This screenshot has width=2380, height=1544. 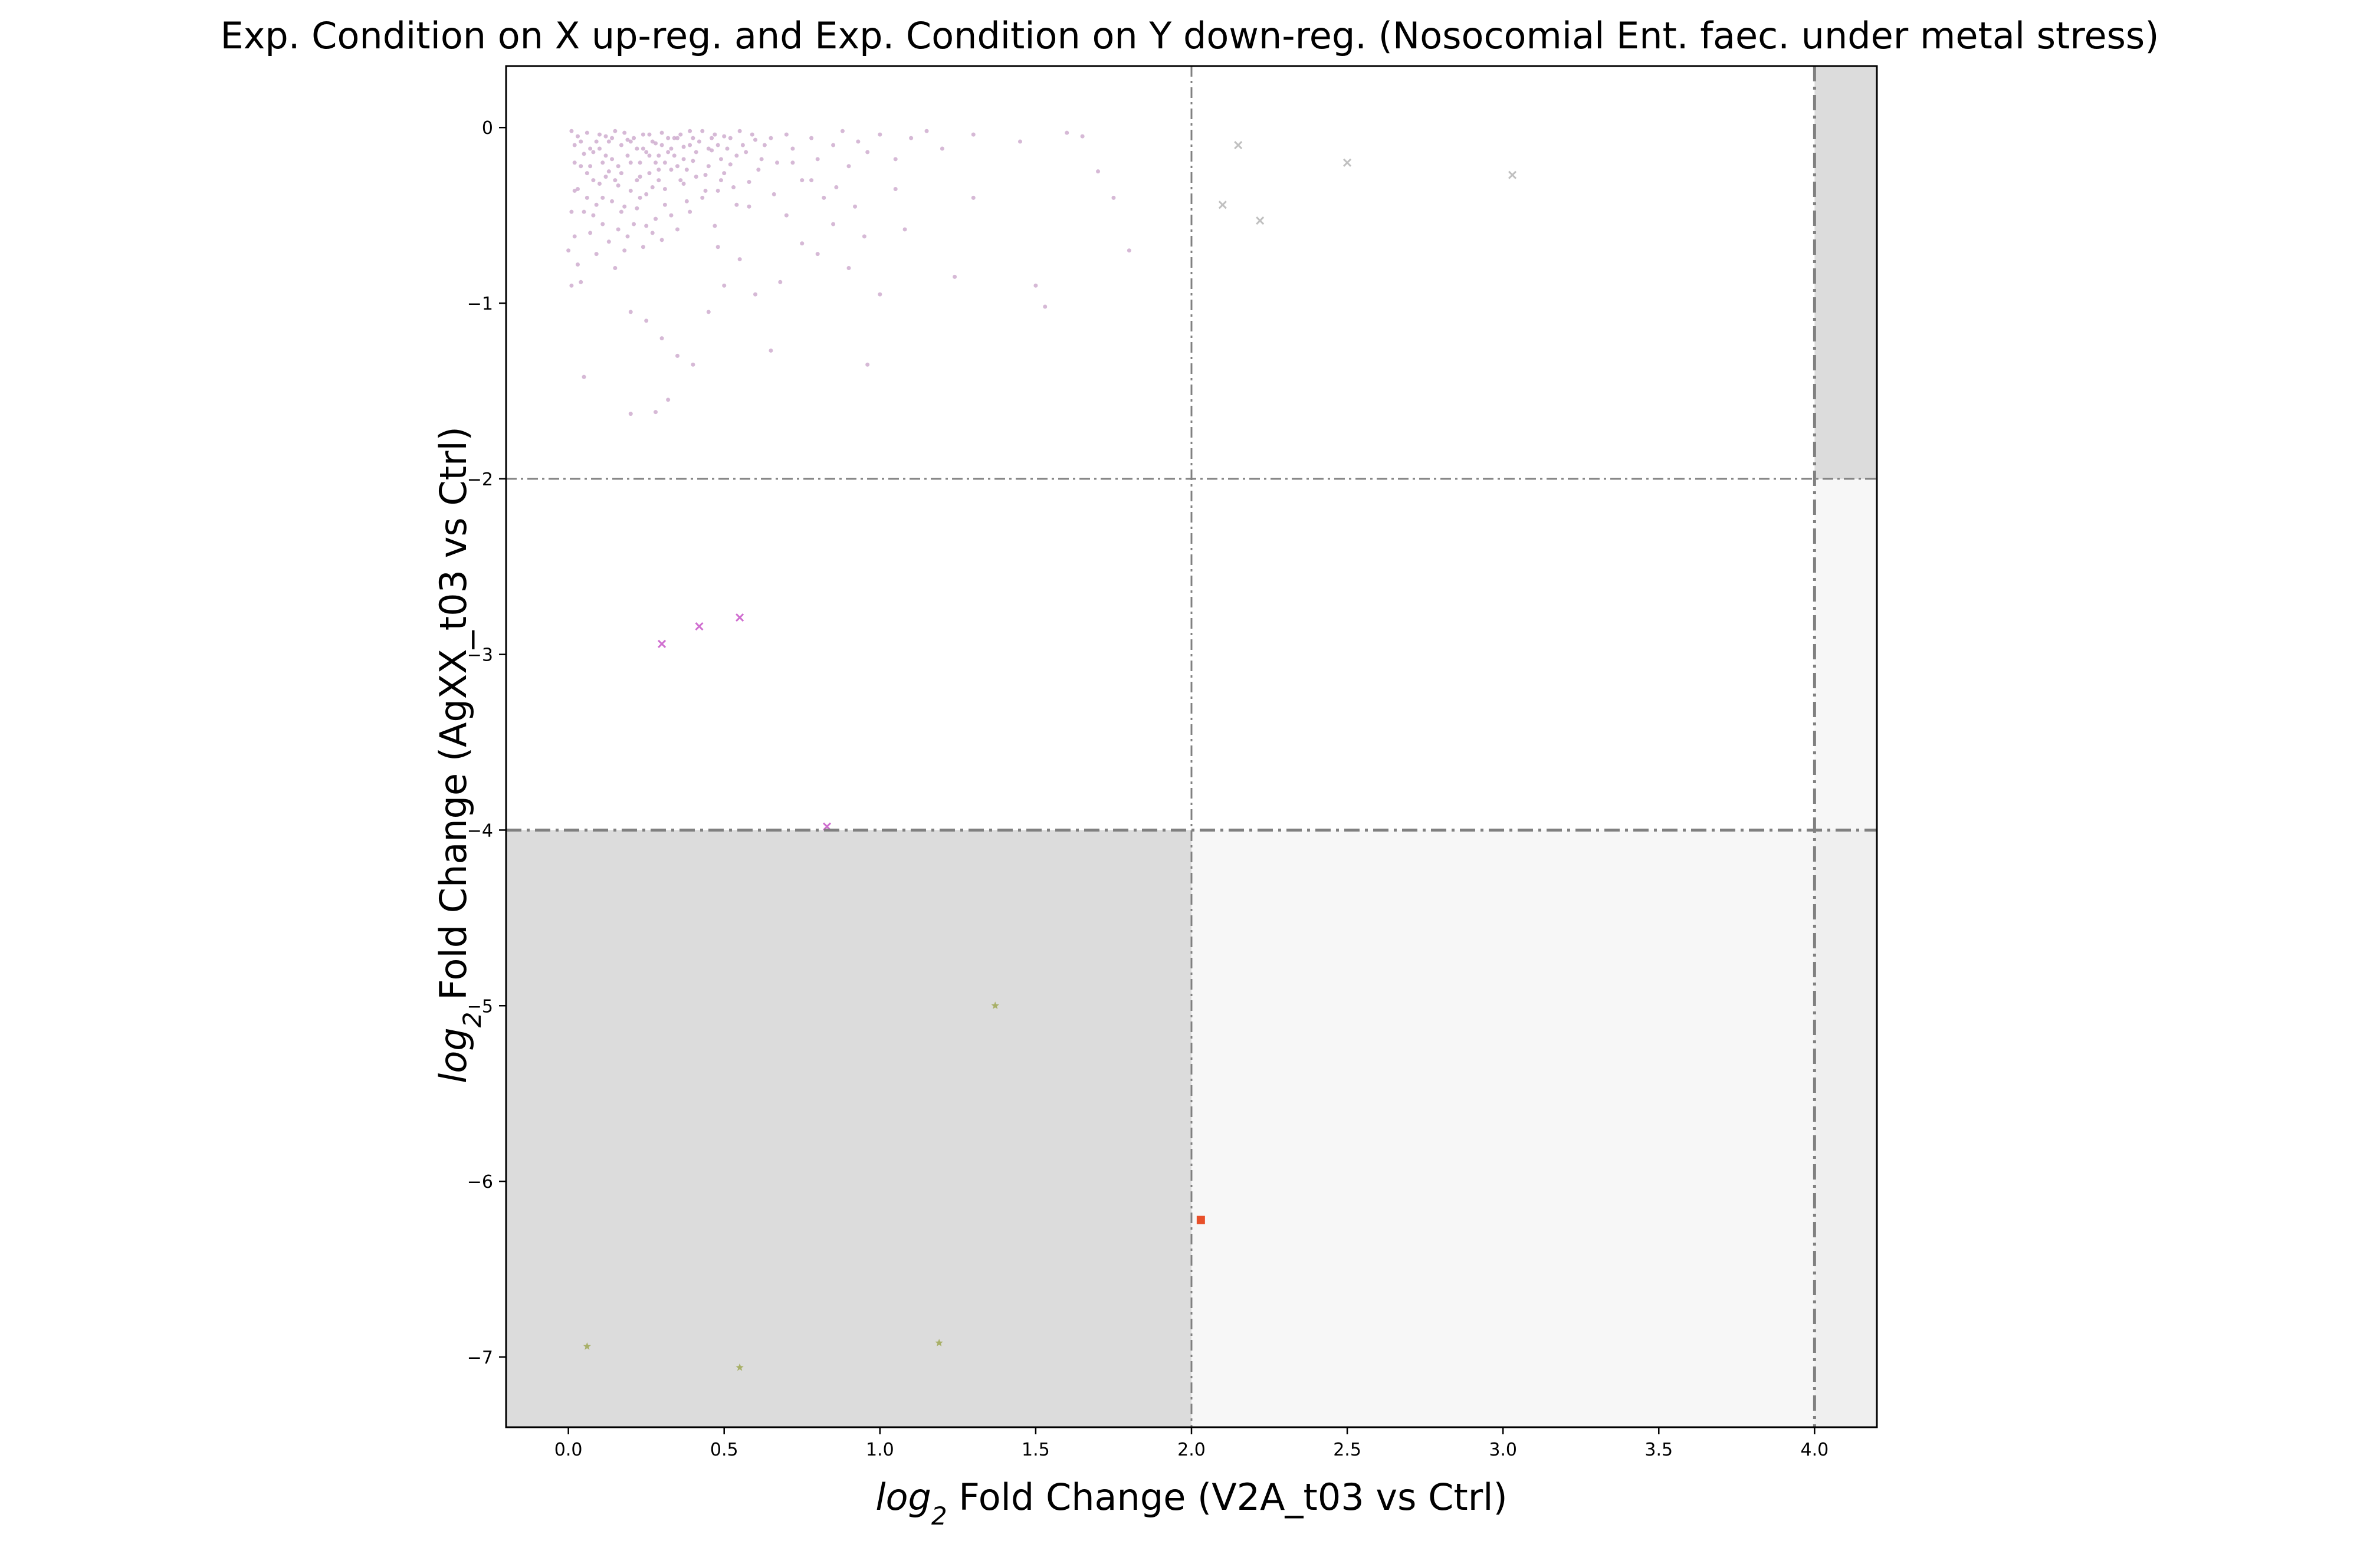 What do you see at coordinates (1036, 1450) in the screenshot?
I see `x-tick-label: 1.5` at bounding box center [1036, 1450].